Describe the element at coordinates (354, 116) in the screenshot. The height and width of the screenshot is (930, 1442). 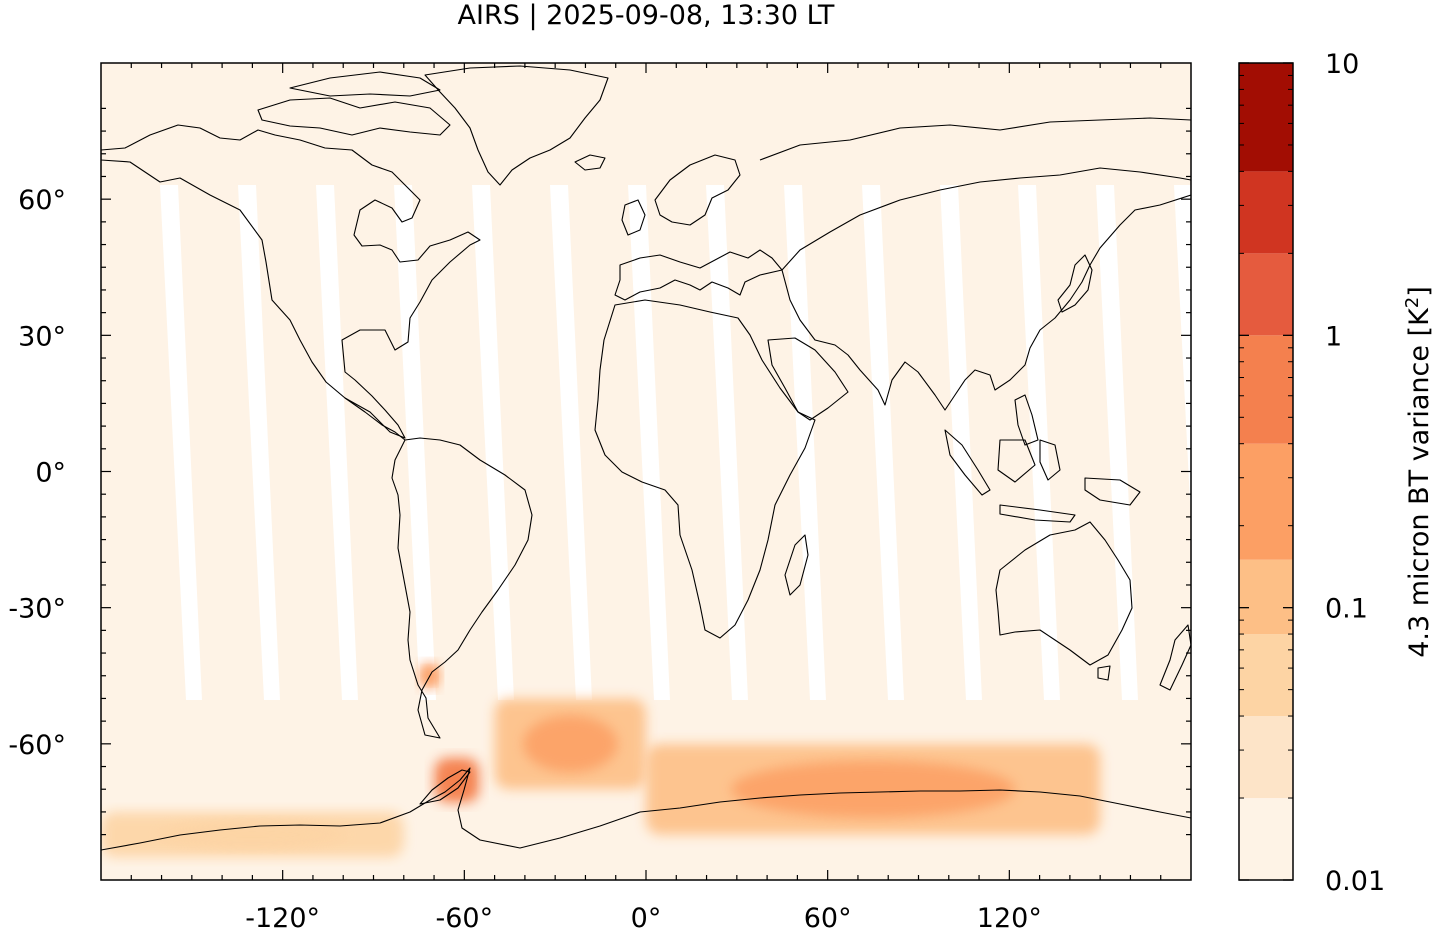
I see `coastline-arctic-islands` at that location.